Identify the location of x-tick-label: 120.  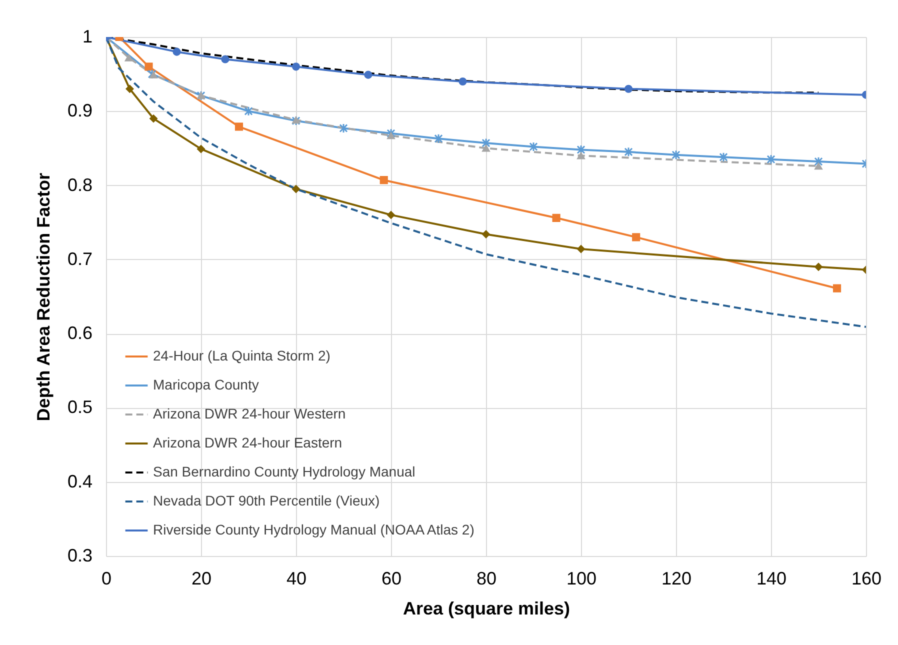
(676, 578).